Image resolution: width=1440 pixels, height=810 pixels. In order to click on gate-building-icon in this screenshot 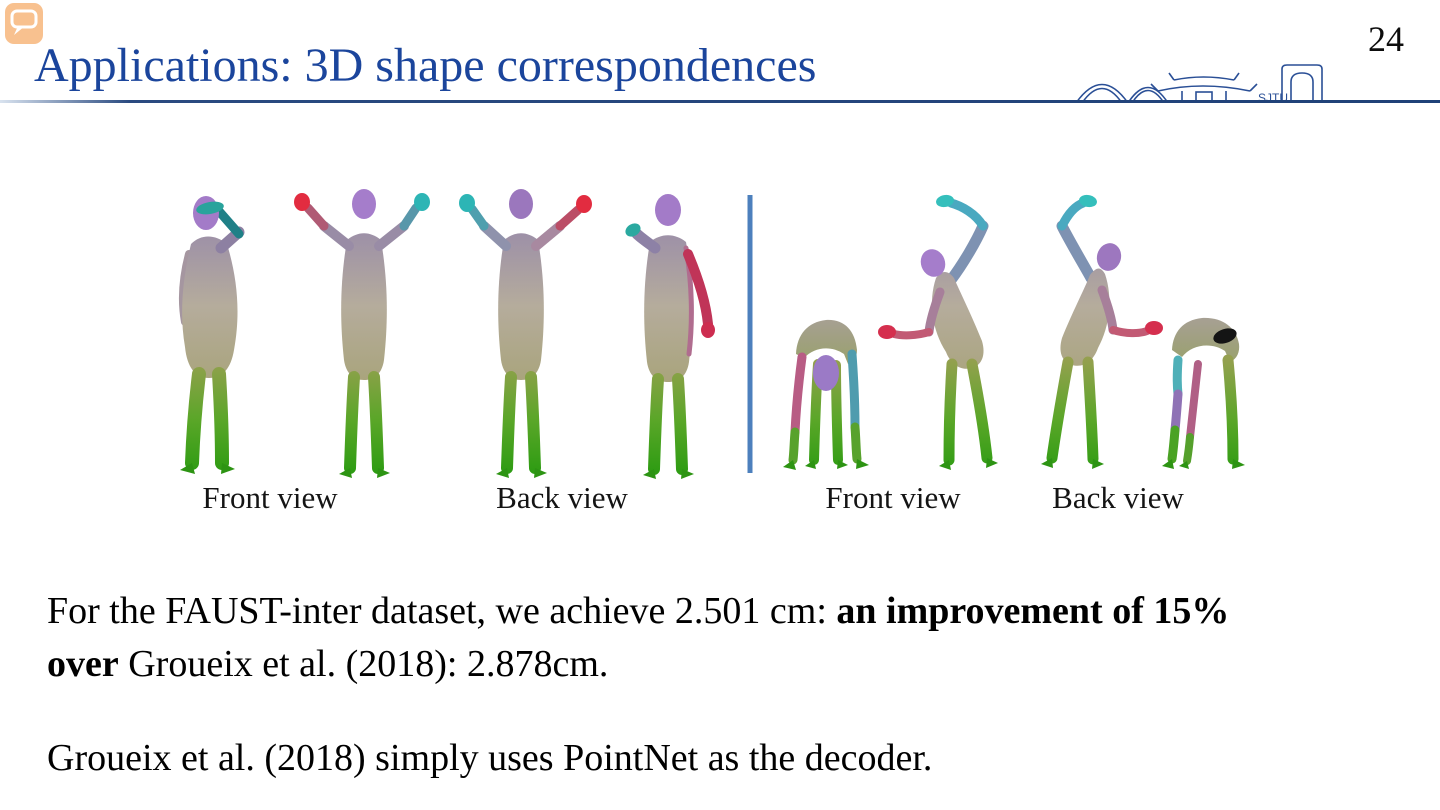, I will do `click(1302, 83)`.